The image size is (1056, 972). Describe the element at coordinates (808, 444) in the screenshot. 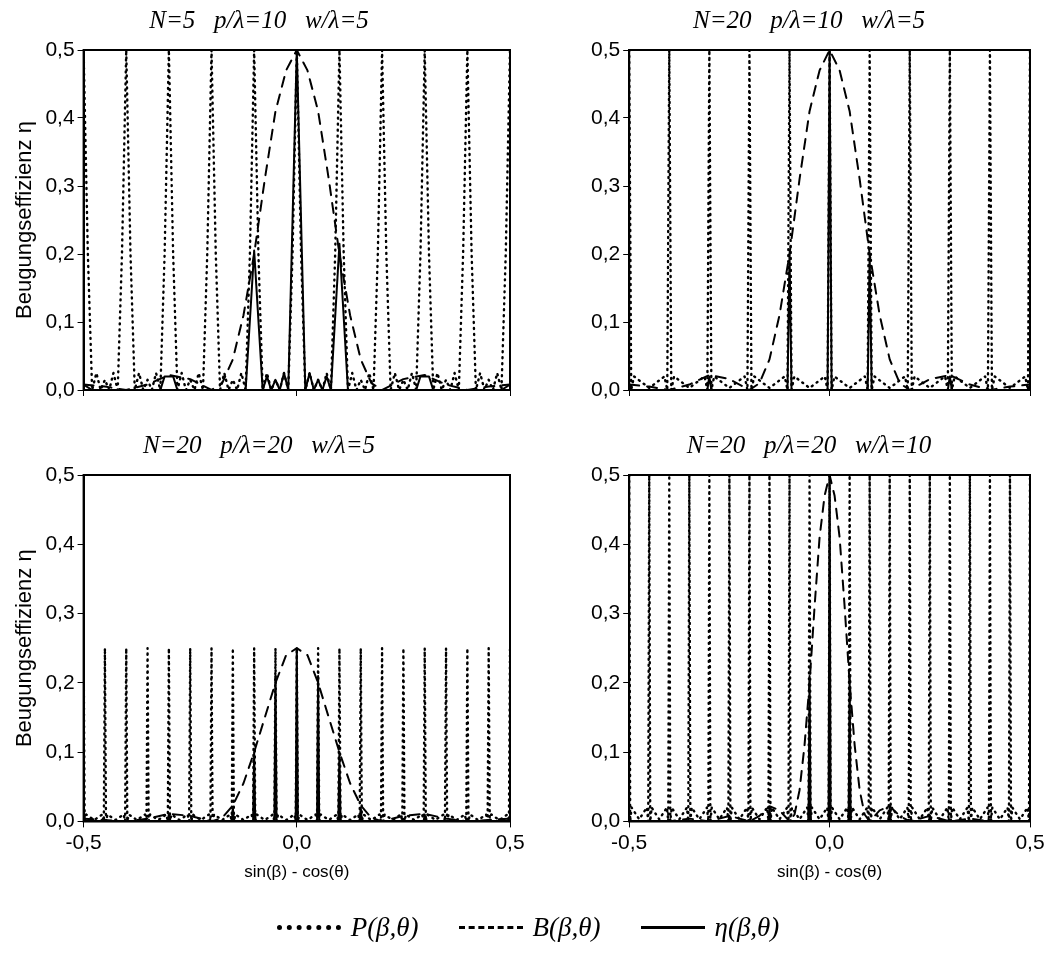

I see `chart-title: N=20 p/λ=20 w/λ=10` at that location.